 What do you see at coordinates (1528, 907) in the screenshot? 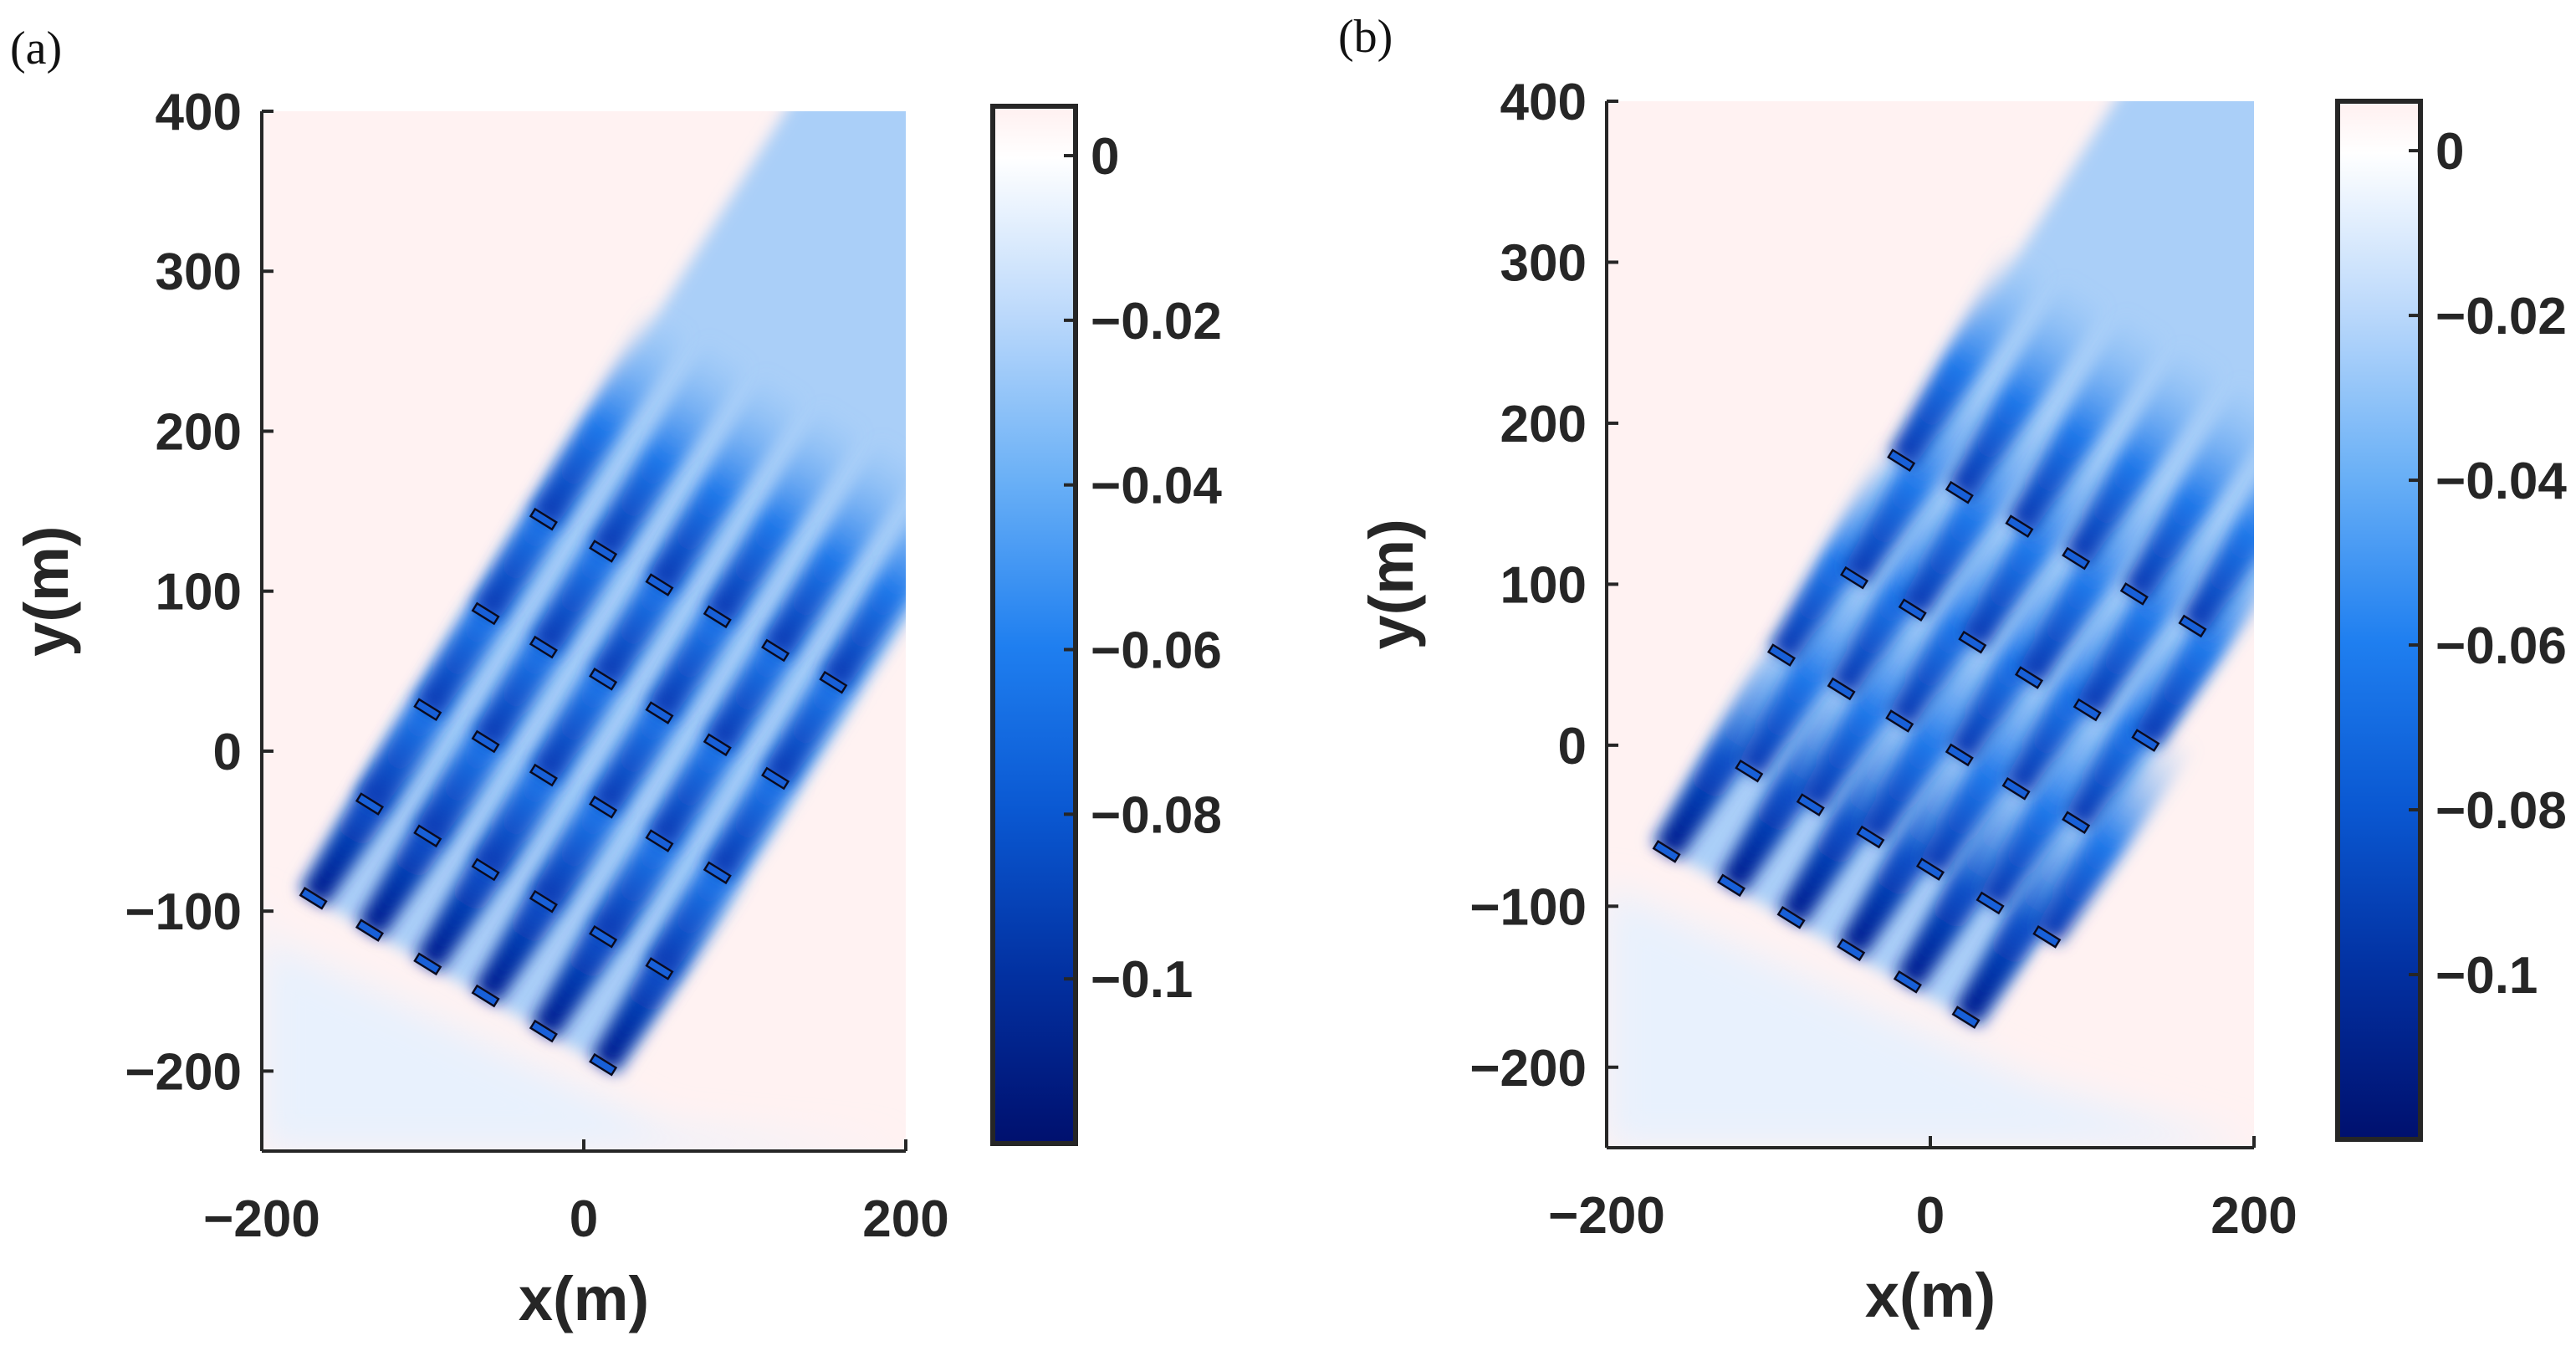
I see `panel-b-ytick-label: −100` at bounding box center [1528, 907].